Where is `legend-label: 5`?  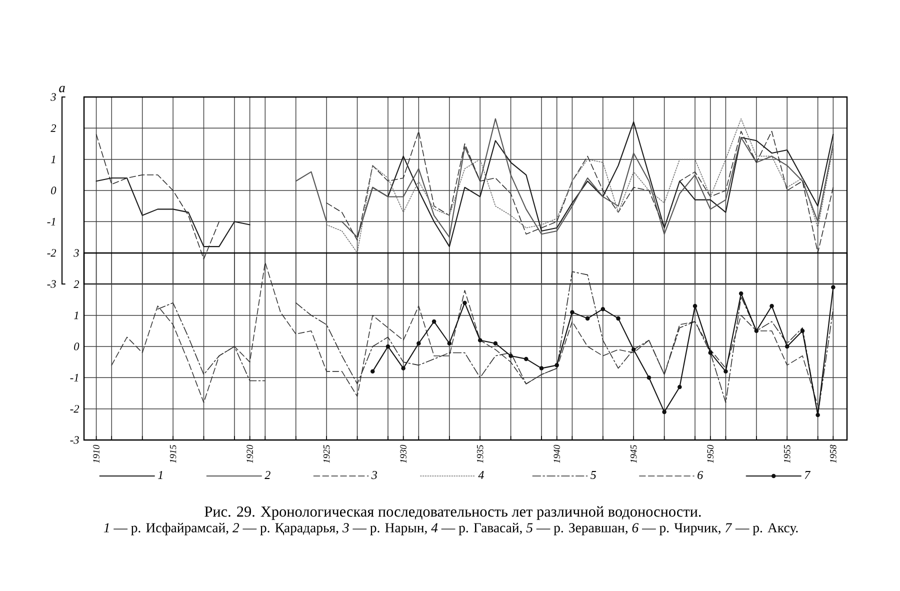
legend-label: 5 is located at coordinates (593, 475).